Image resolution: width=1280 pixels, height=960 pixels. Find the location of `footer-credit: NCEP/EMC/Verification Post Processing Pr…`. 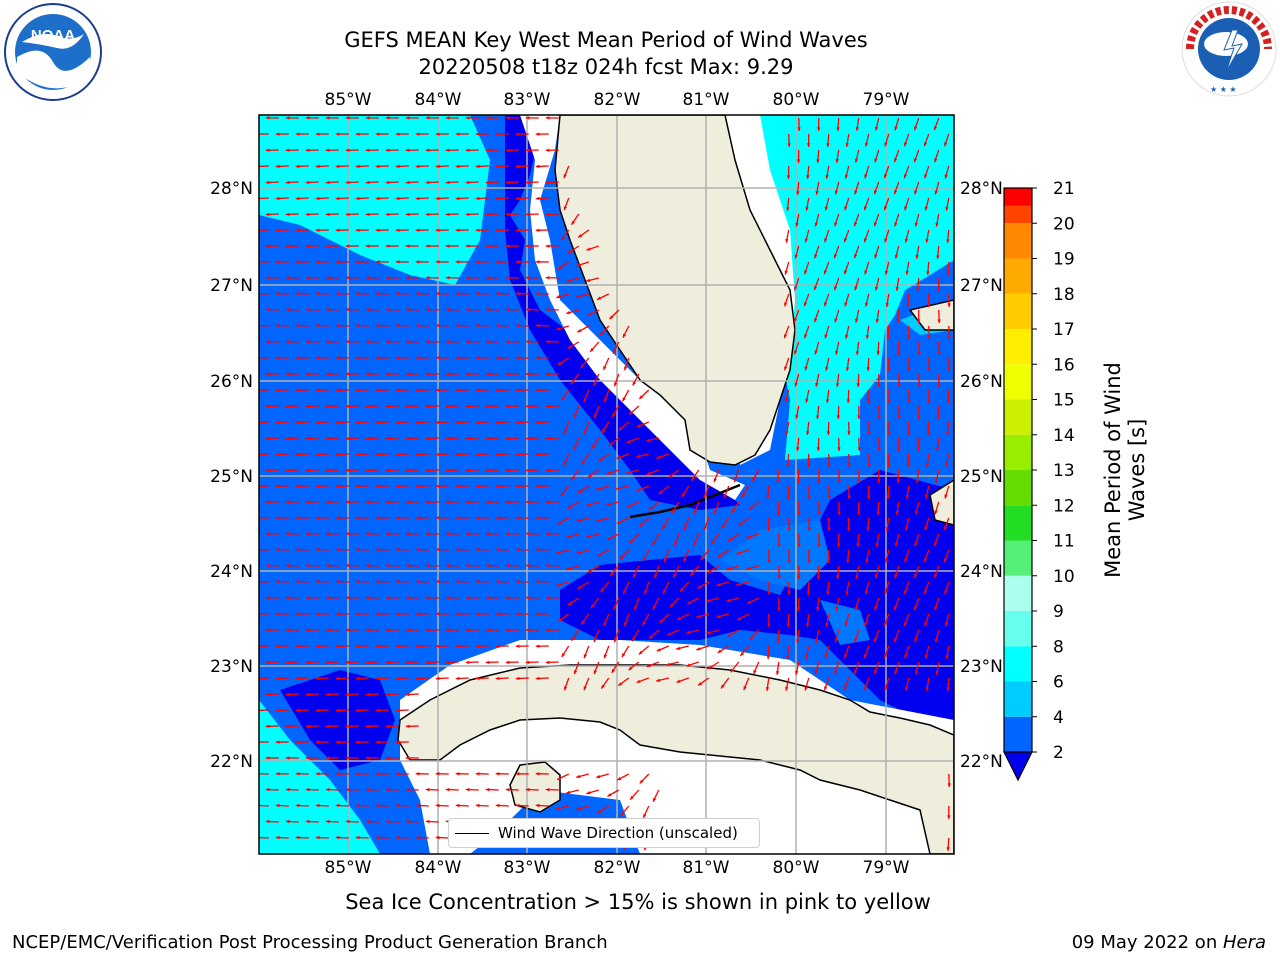

footer-credit: NCEP/EMC/Verification Post Processing Pr… is located at coordinates (310, 942).